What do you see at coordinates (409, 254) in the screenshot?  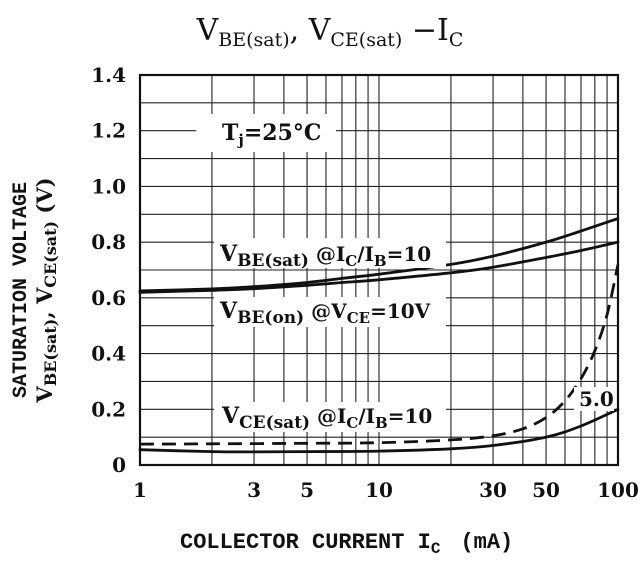 I see `vbesat-ratio: =10` at bounding box center [409, 254].